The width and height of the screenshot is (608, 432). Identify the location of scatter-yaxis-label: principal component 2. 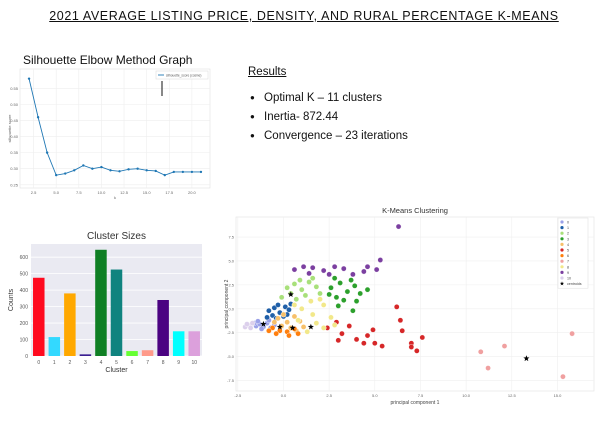
(227, 303).